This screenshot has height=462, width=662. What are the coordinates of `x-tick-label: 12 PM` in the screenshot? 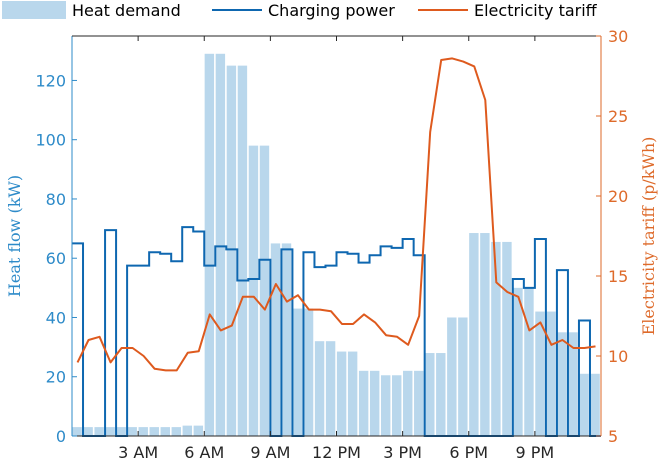 It's located at (336, 452).